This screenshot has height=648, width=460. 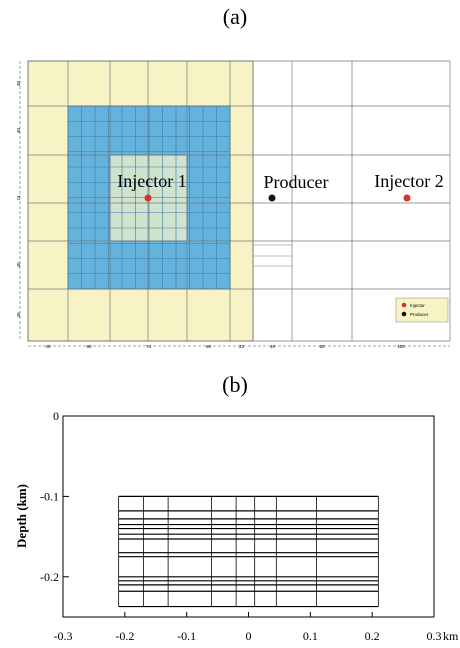 I want to click on x-tick-label: 0.2, so click(x=372, y=636).